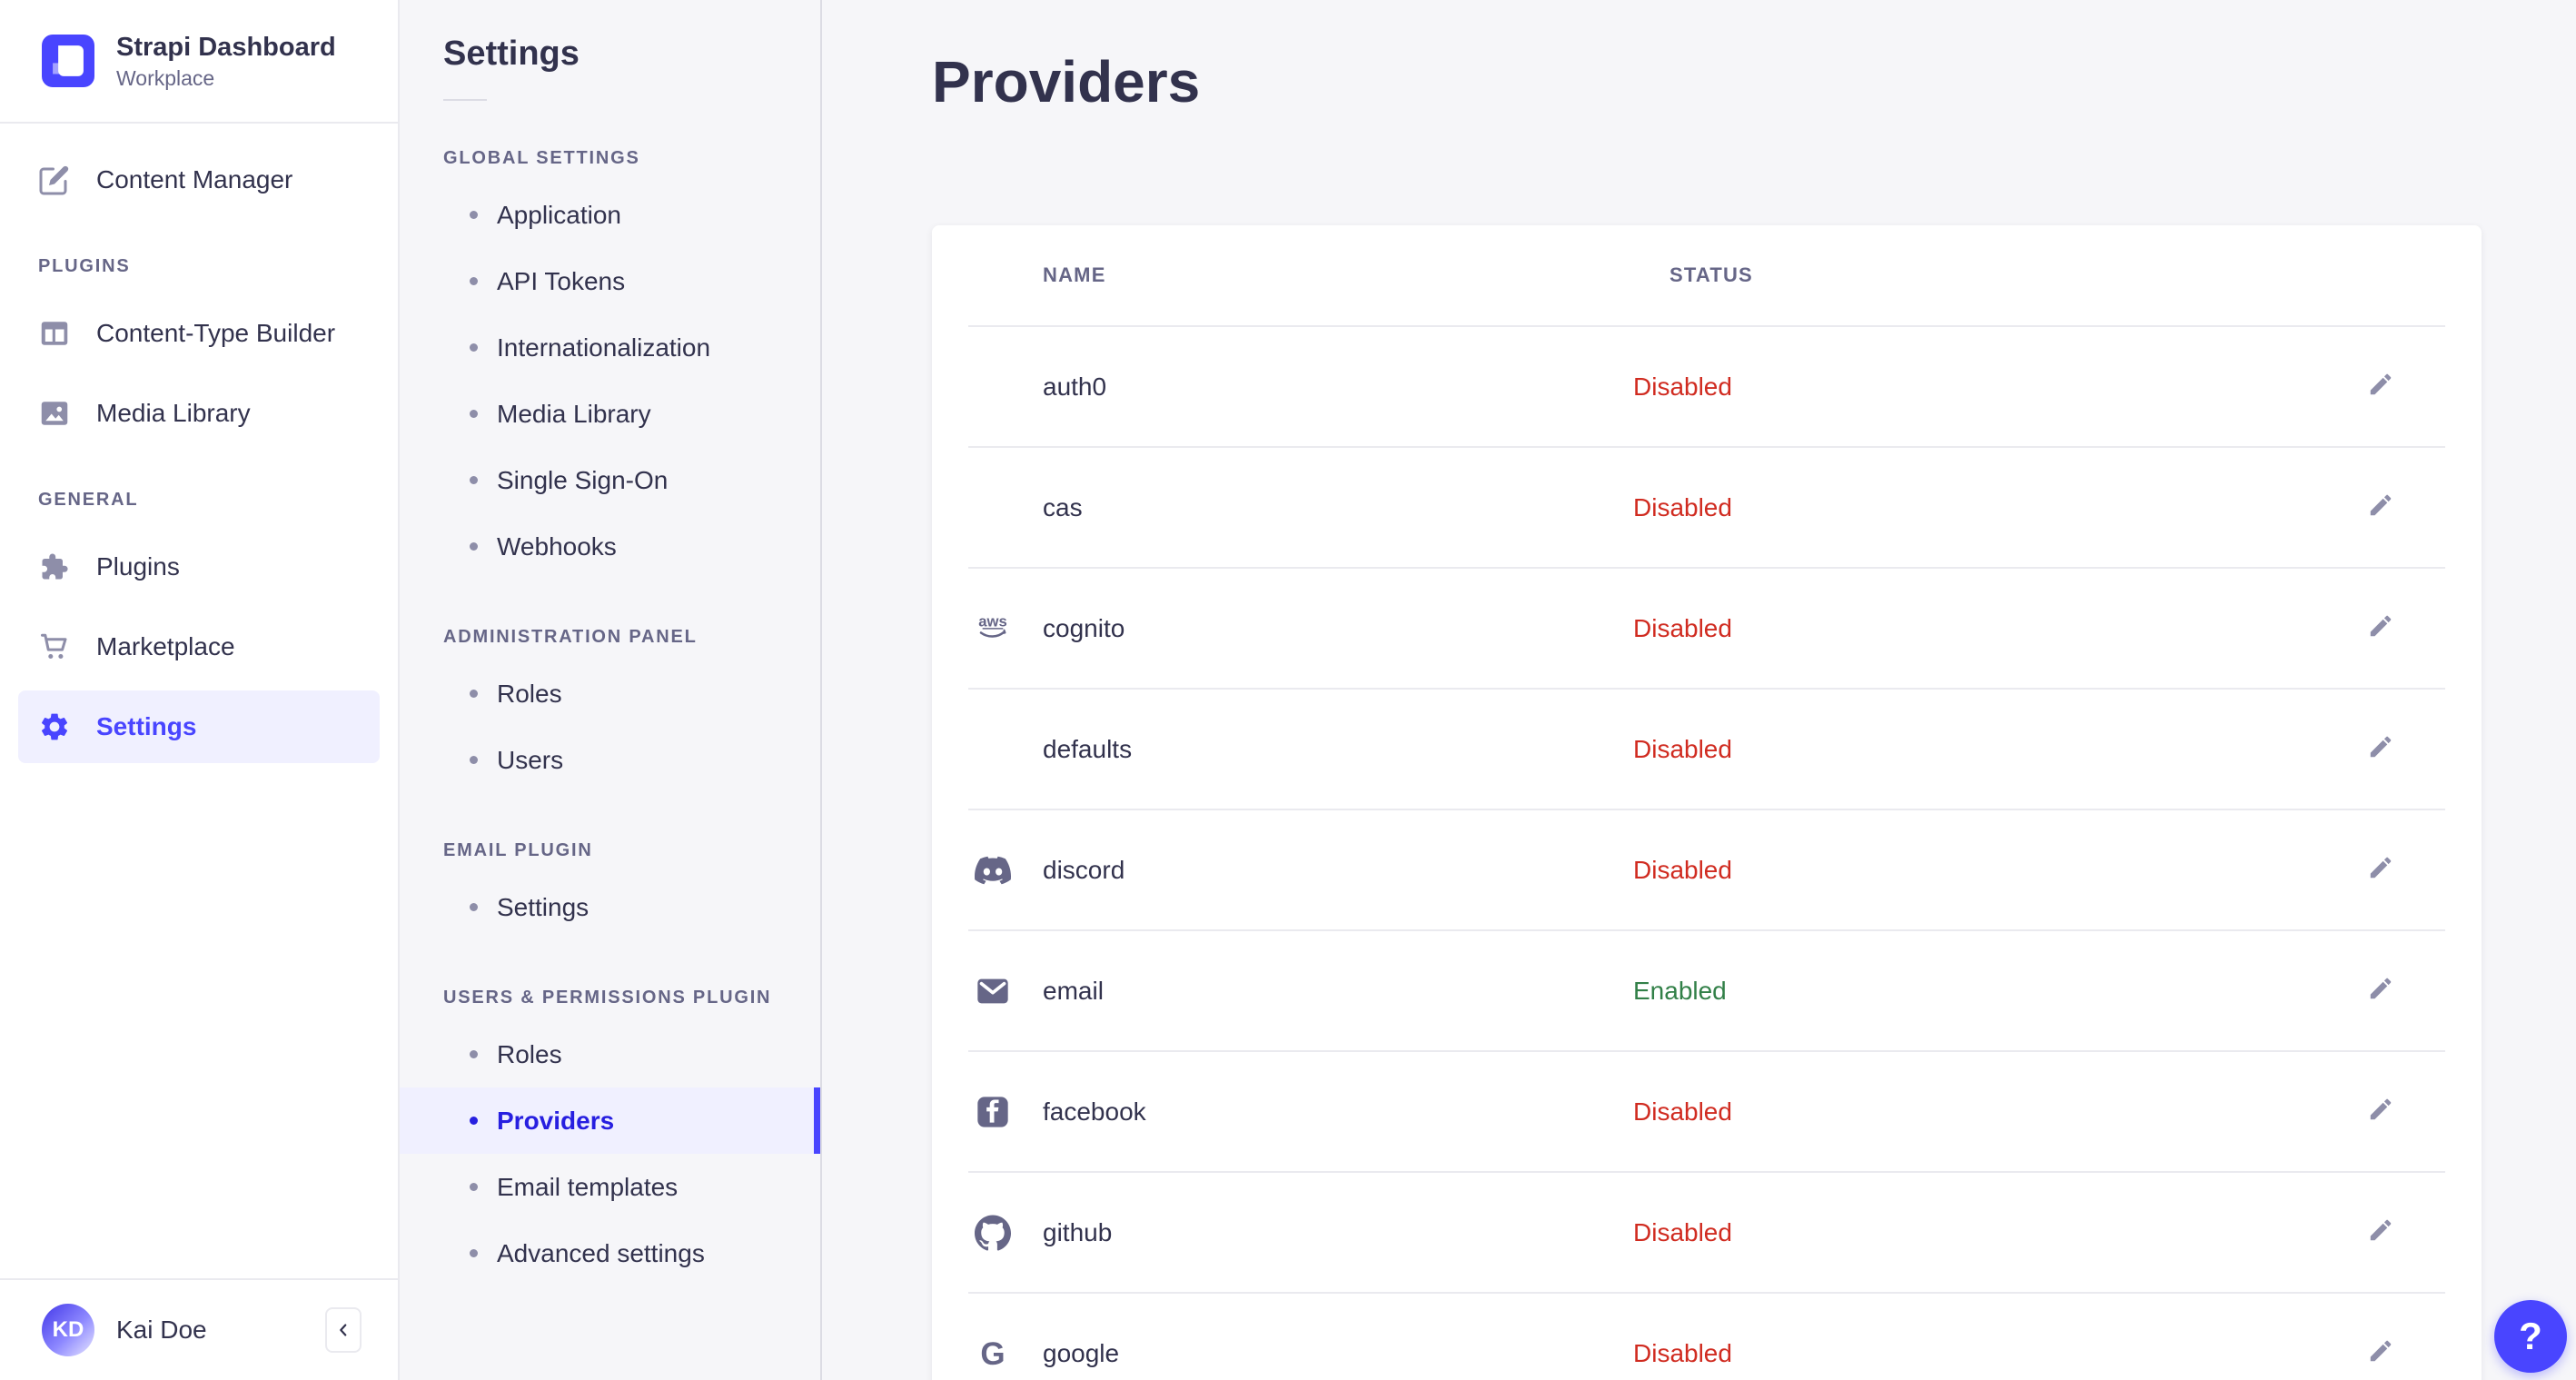  Describe the element at coordinates (610, 414) in the screenshot. I see `subnav-item-media-library: Media Library` at that location.